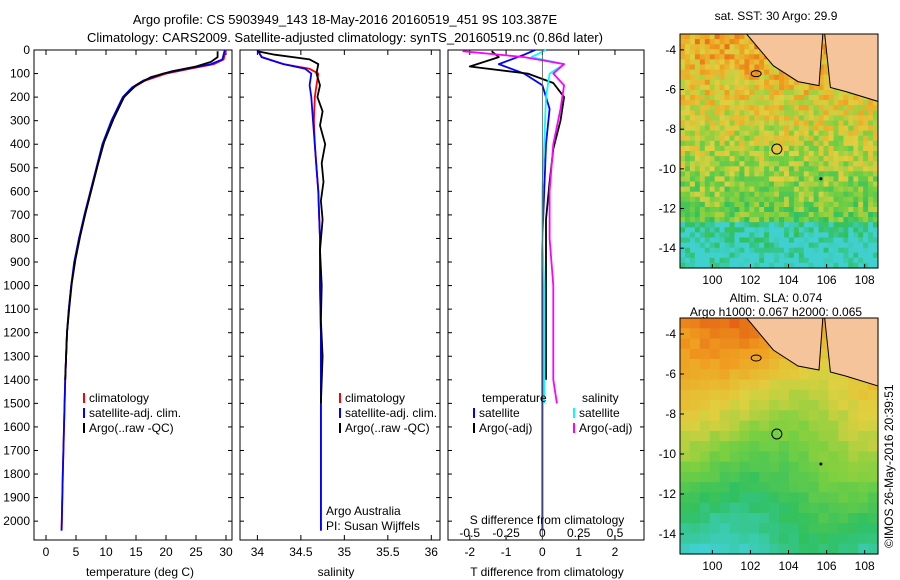 The height and width of the screenshot is (580, 900). Describe the element at coordinates (670, 334) in the screenshot. I see `sla-map-ytick-label: -4` at that location.